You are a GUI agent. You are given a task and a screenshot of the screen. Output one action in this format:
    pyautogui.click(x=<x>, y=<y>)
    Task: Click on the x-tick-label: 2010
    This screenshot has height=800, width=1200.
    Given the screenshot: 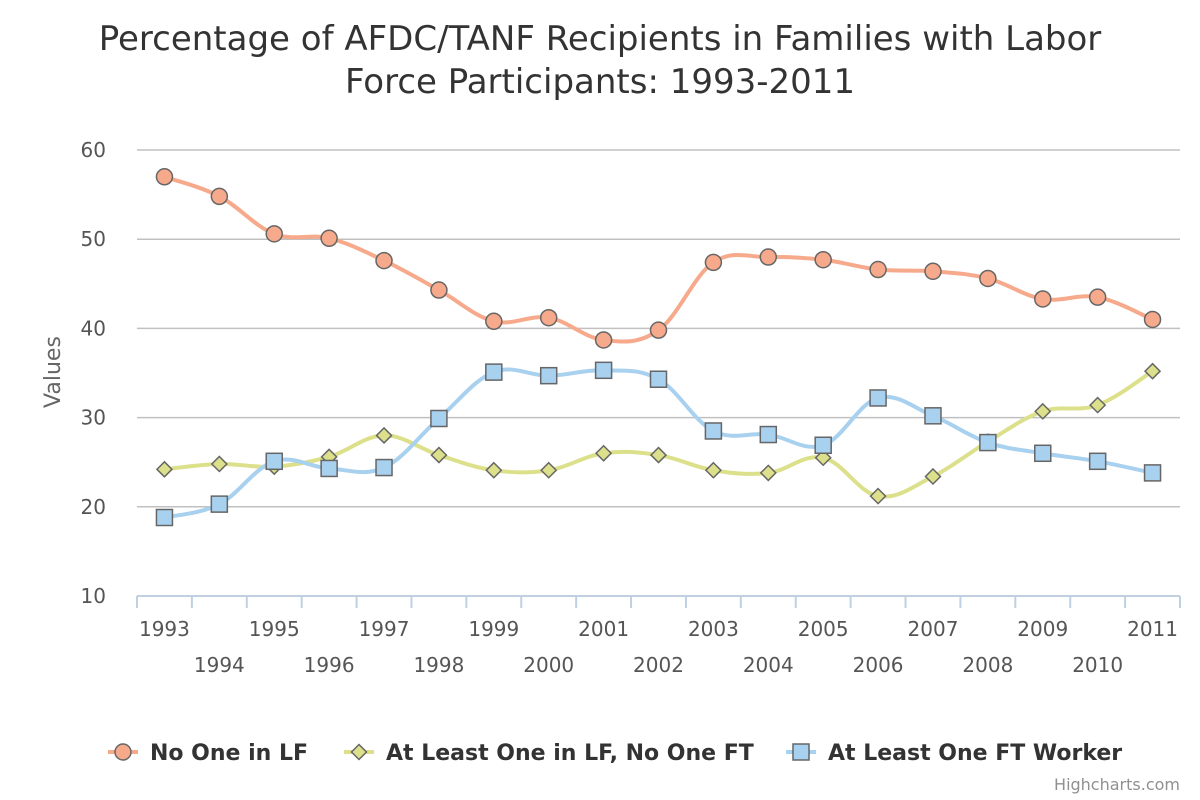 What is the action you would take?
    pyautogui.click(x=1097, y=665)
    